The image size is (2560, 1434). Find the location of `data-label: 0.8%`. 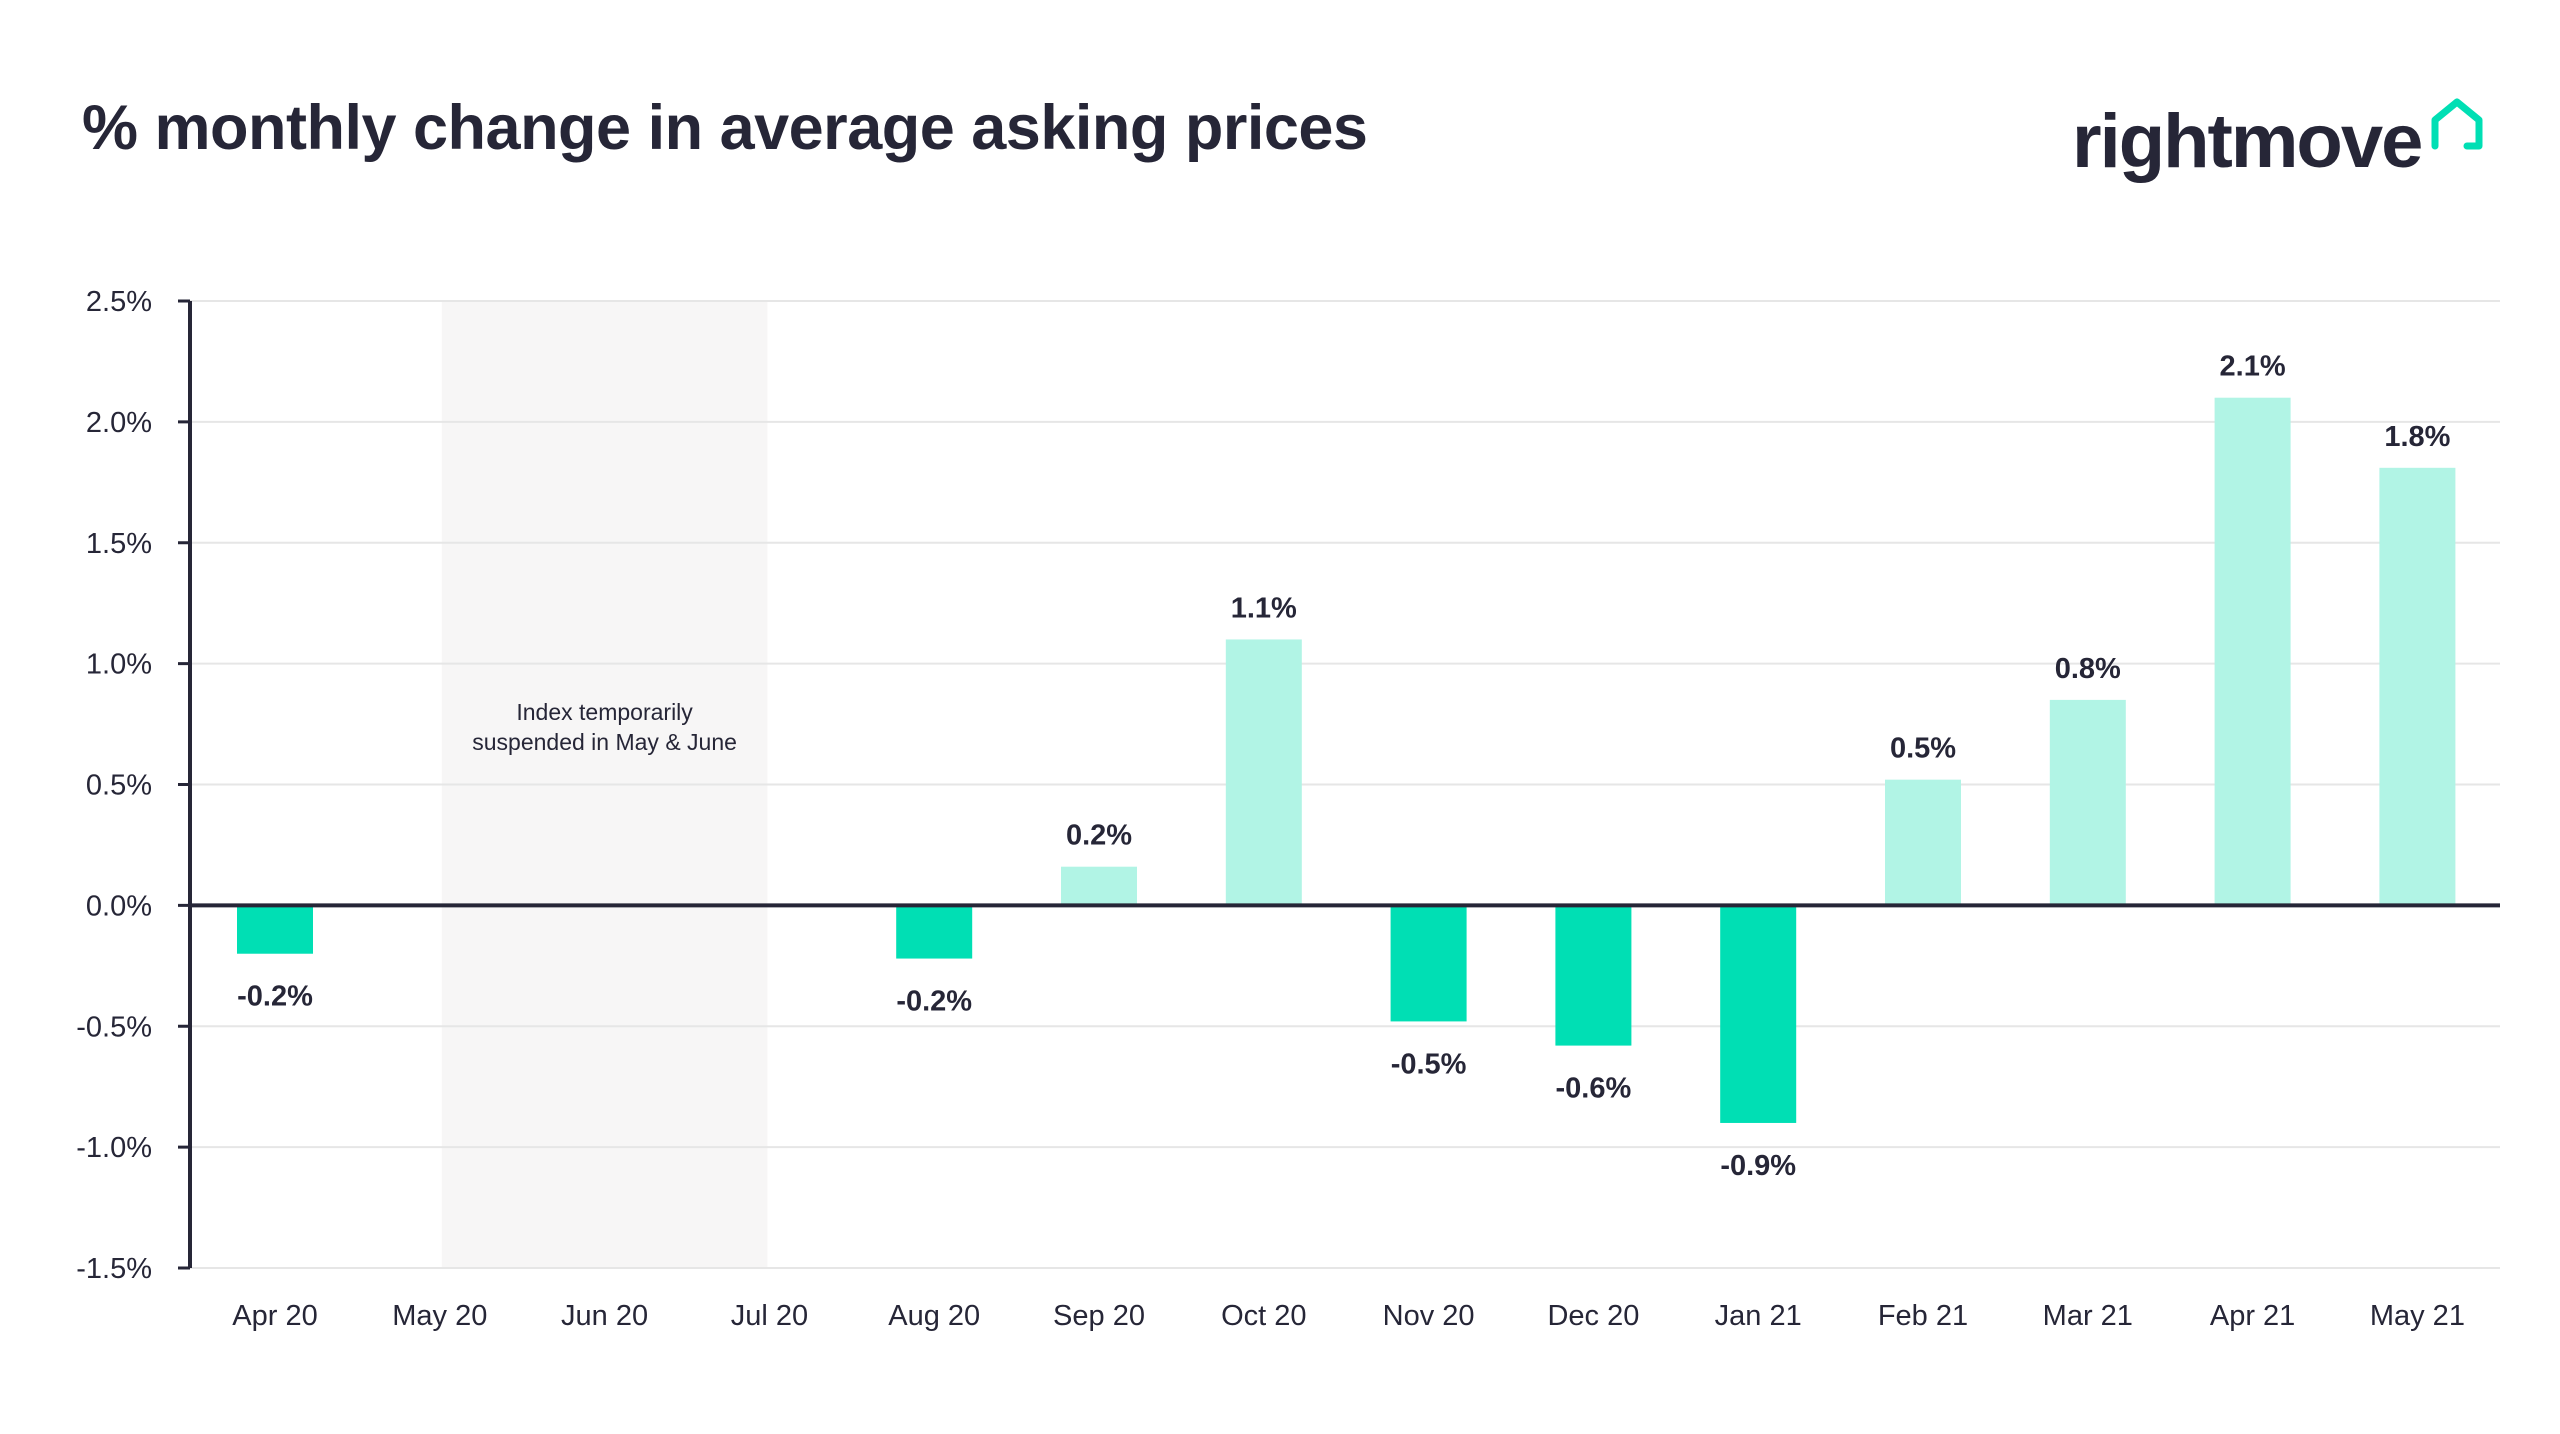

data-label: 0.8% is located at coordinates (2088, 669).